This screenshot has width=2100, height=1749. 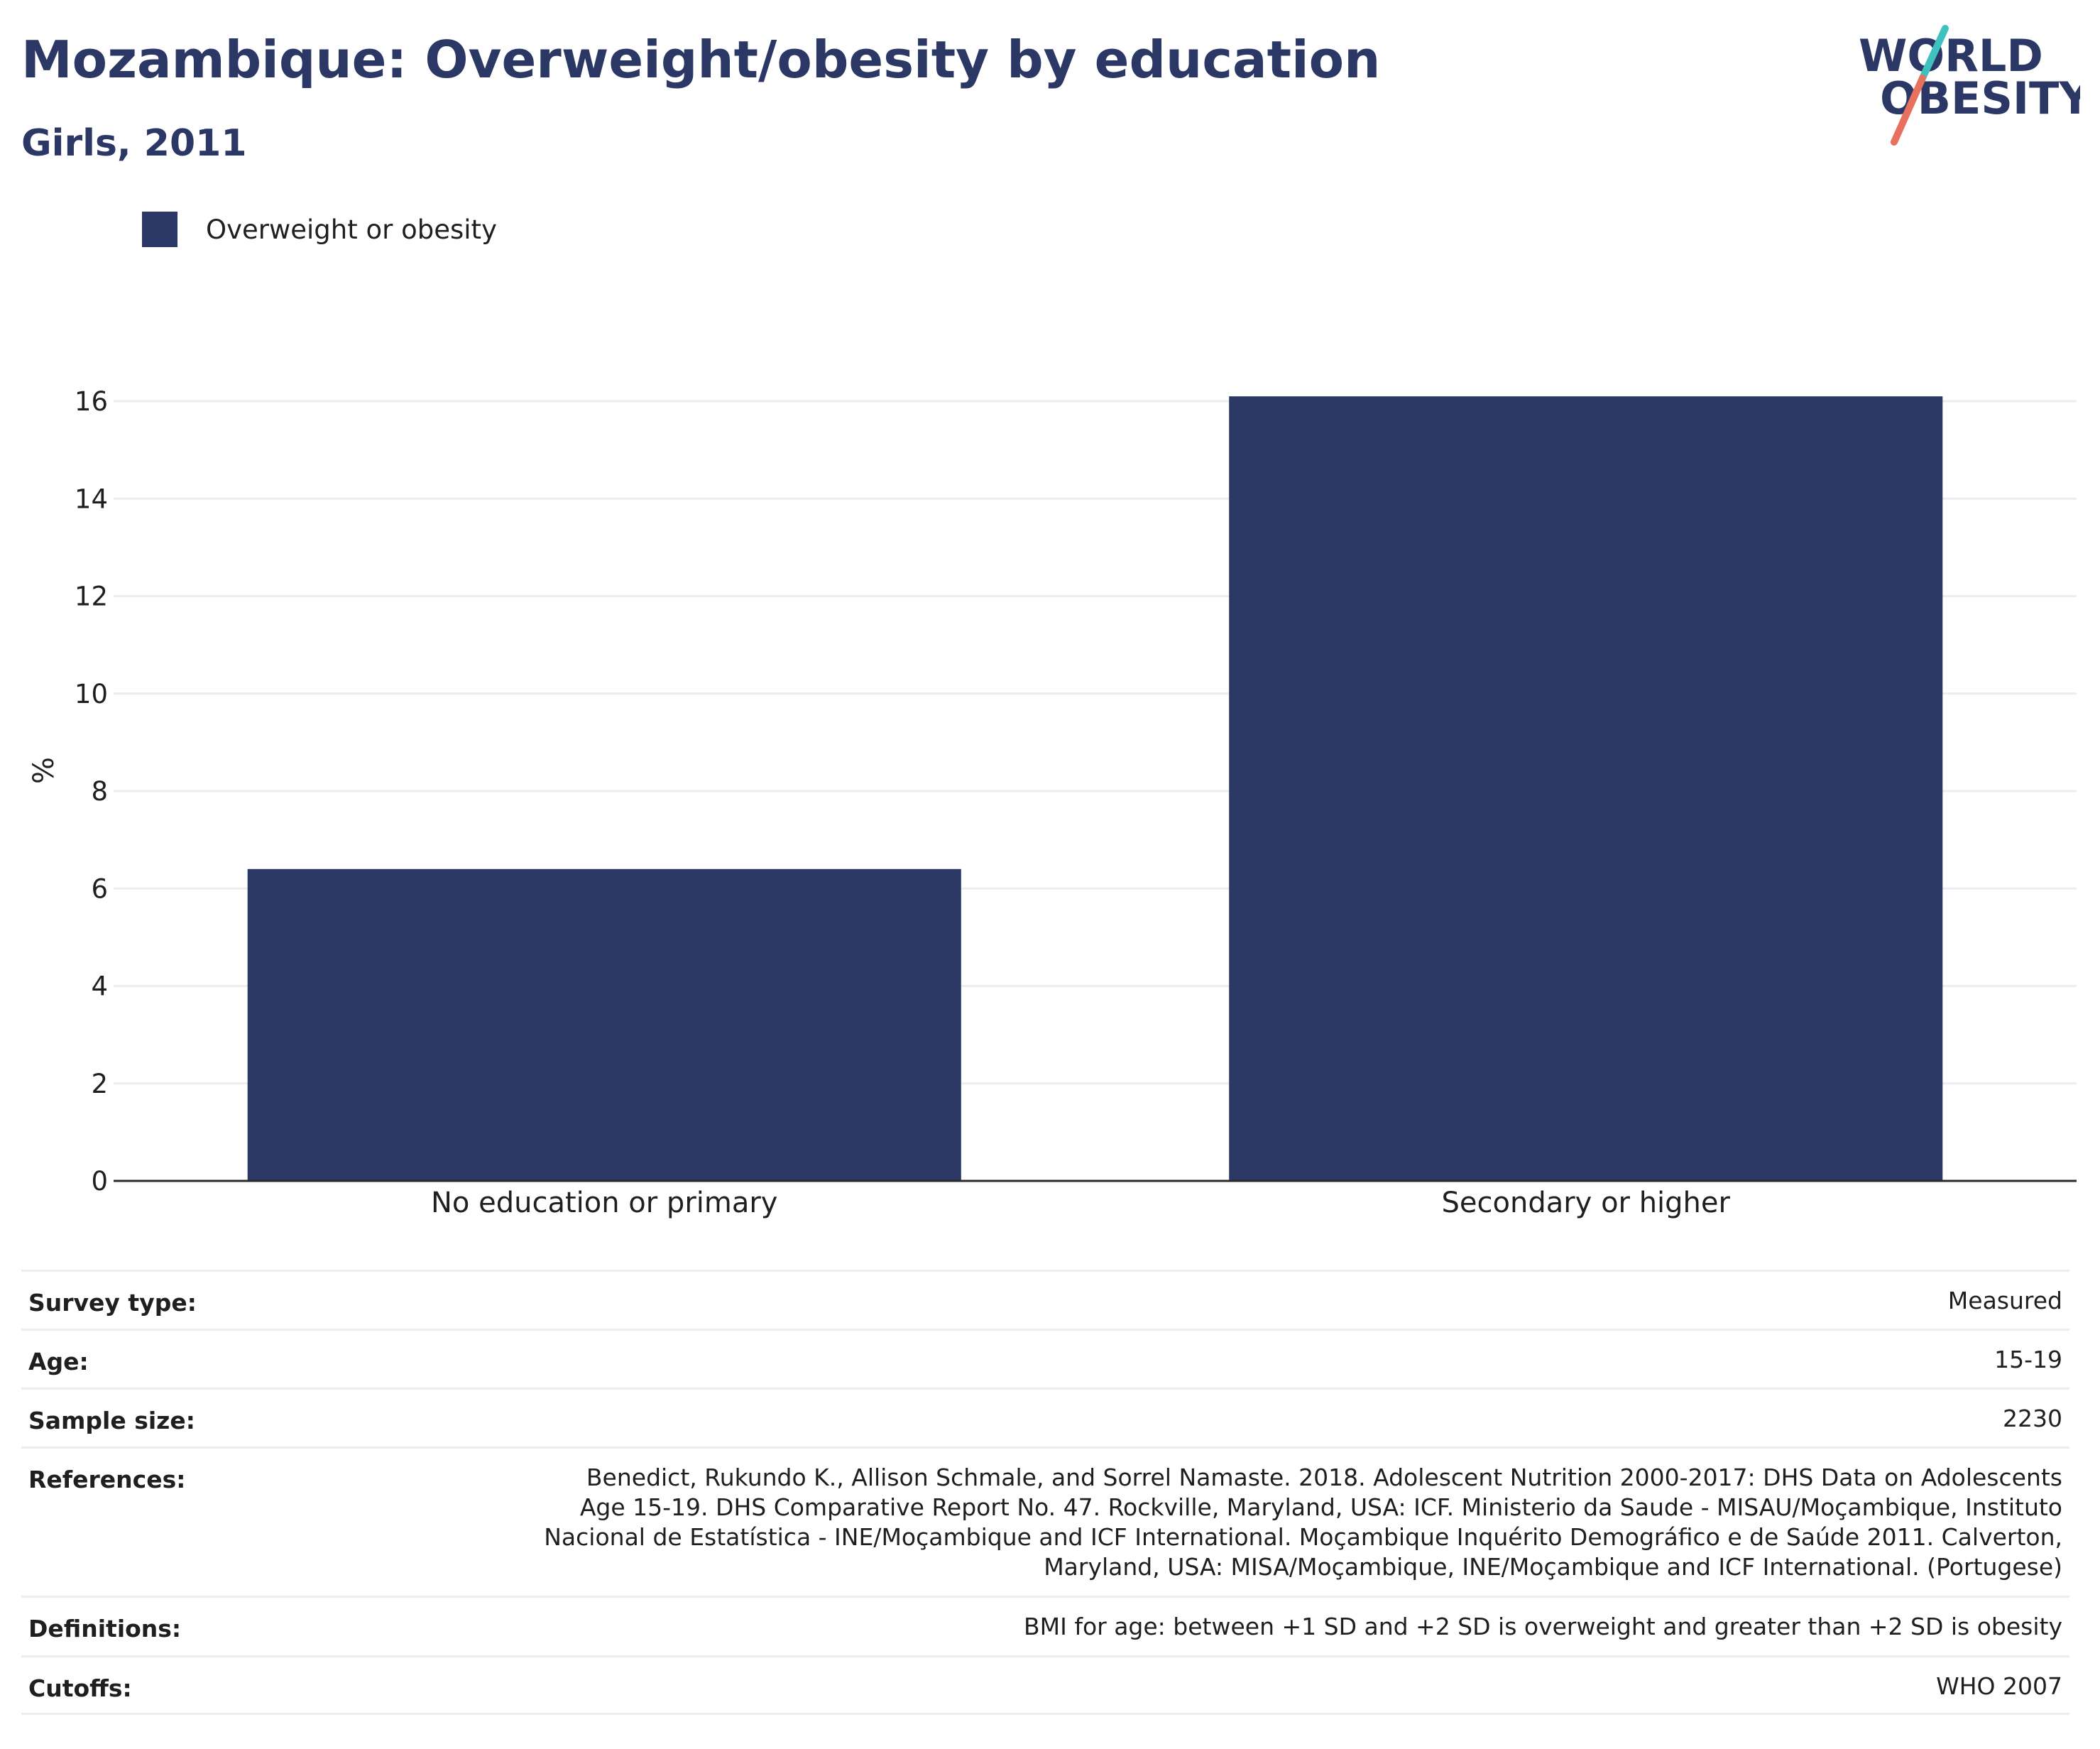 What do you see at coordinates (2004, 1300) in the screenshot?
I see `survey-type-value: Measured` at bounding box center [2004, 1300].